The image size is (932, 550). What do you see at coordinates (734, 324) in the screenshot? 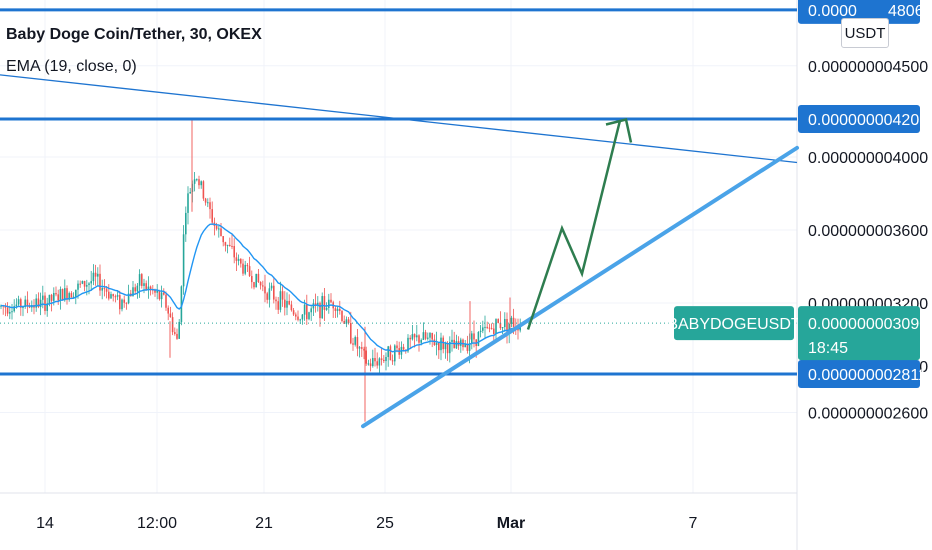
I see `symbol-label: BABYDOGEUSDT` at bounding box center [734, 324].